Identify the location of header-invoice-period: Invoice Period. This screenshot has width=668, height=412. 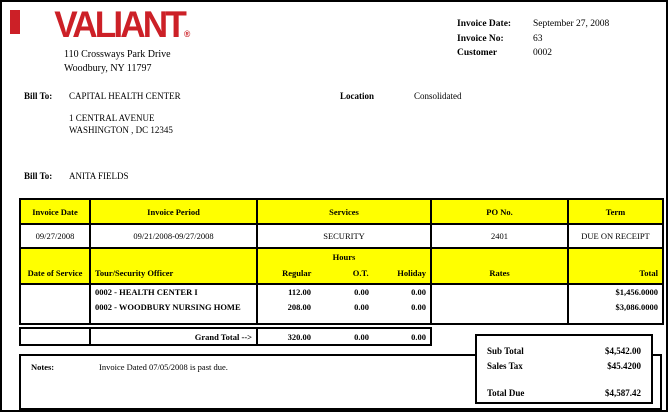
(173, 211).